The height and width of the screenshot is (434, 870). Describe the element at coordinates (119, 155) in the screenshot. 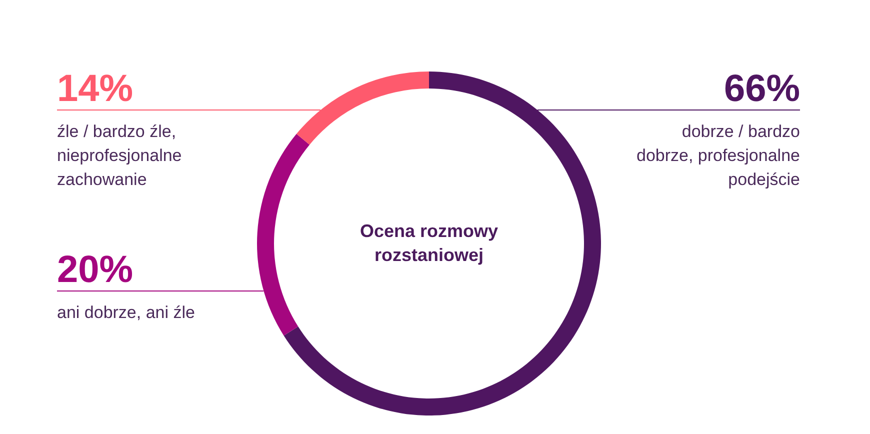

I see `slice-label: źle / bardzo źle, nieprofesjonalne zachowanie` at that location.